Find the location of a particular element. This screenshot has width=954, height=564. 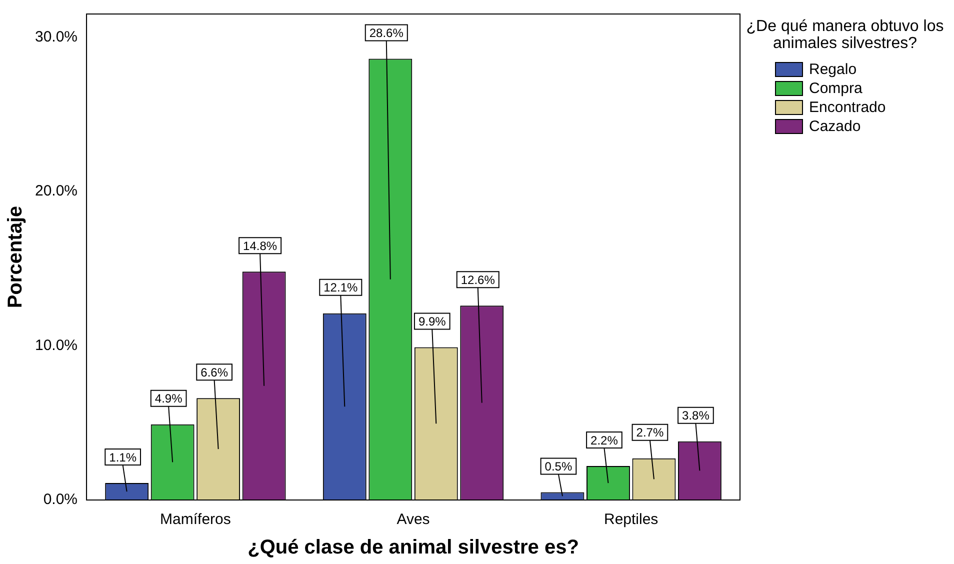

y-tick-label: 30.0% is located at coordinates (56, 37).